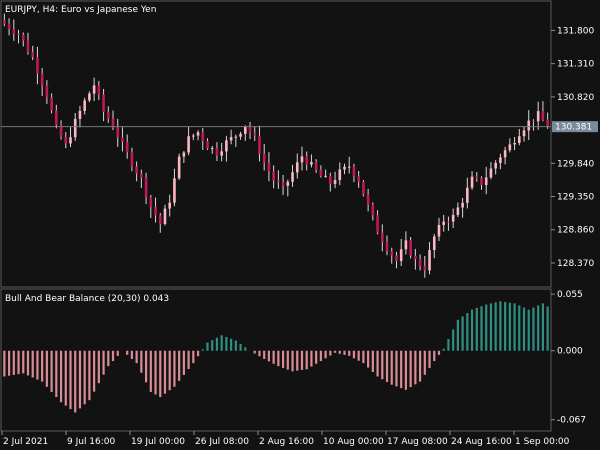  I want to click on time-axis-label: 1 Sep 00:00, so click(542, 442).